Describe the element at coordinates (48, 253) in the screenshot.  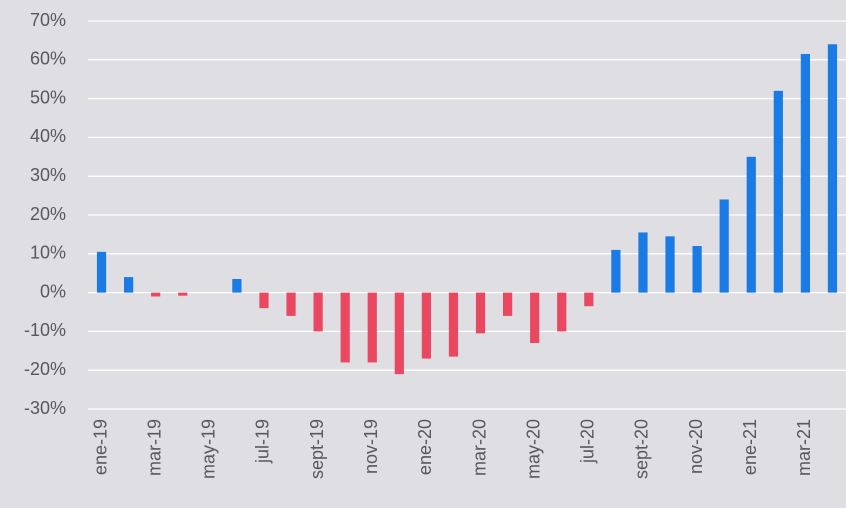
I see `y-tick-label: 10%` at that location.